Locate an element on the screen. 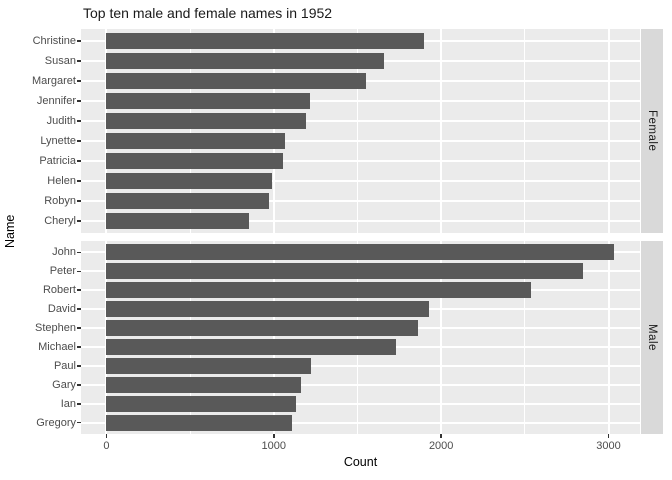 This screenshot has height=480, width=672. y-axis-label: Paul is located at coordinates (64, 365).